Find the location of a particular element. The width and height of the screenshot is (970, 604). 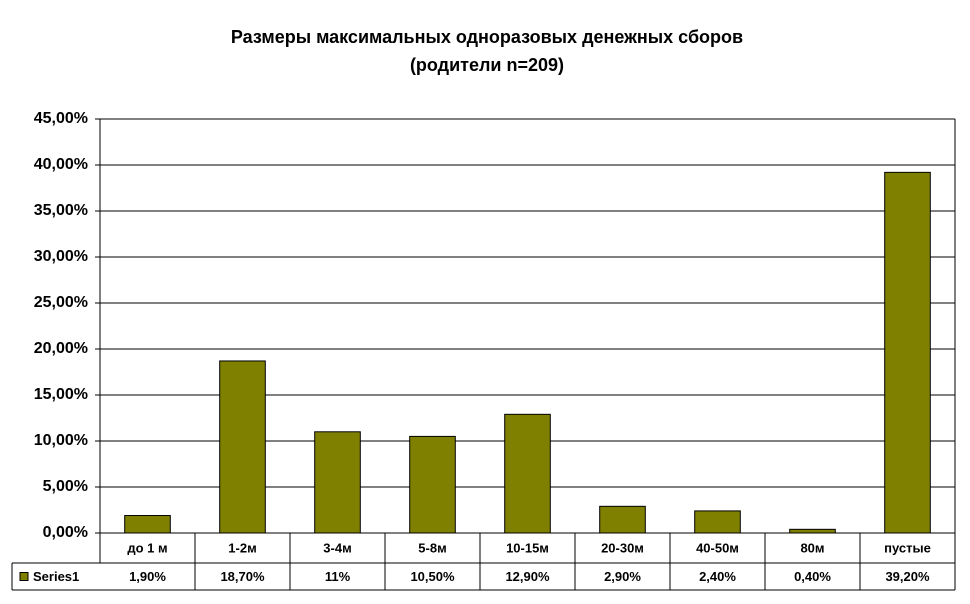

x-tick-label: 20-30м is located at coordinates (622, 547).